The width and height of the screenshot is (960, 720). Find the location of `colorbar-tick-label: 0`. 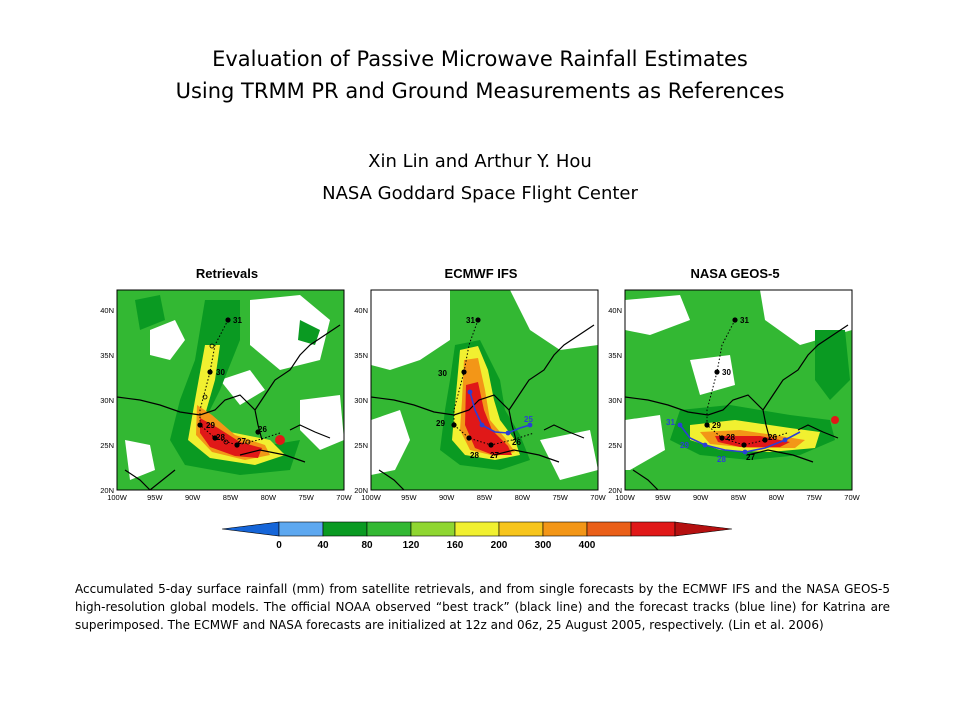

colorbar-tick-label: 0 is located at coordinates (279, 545).